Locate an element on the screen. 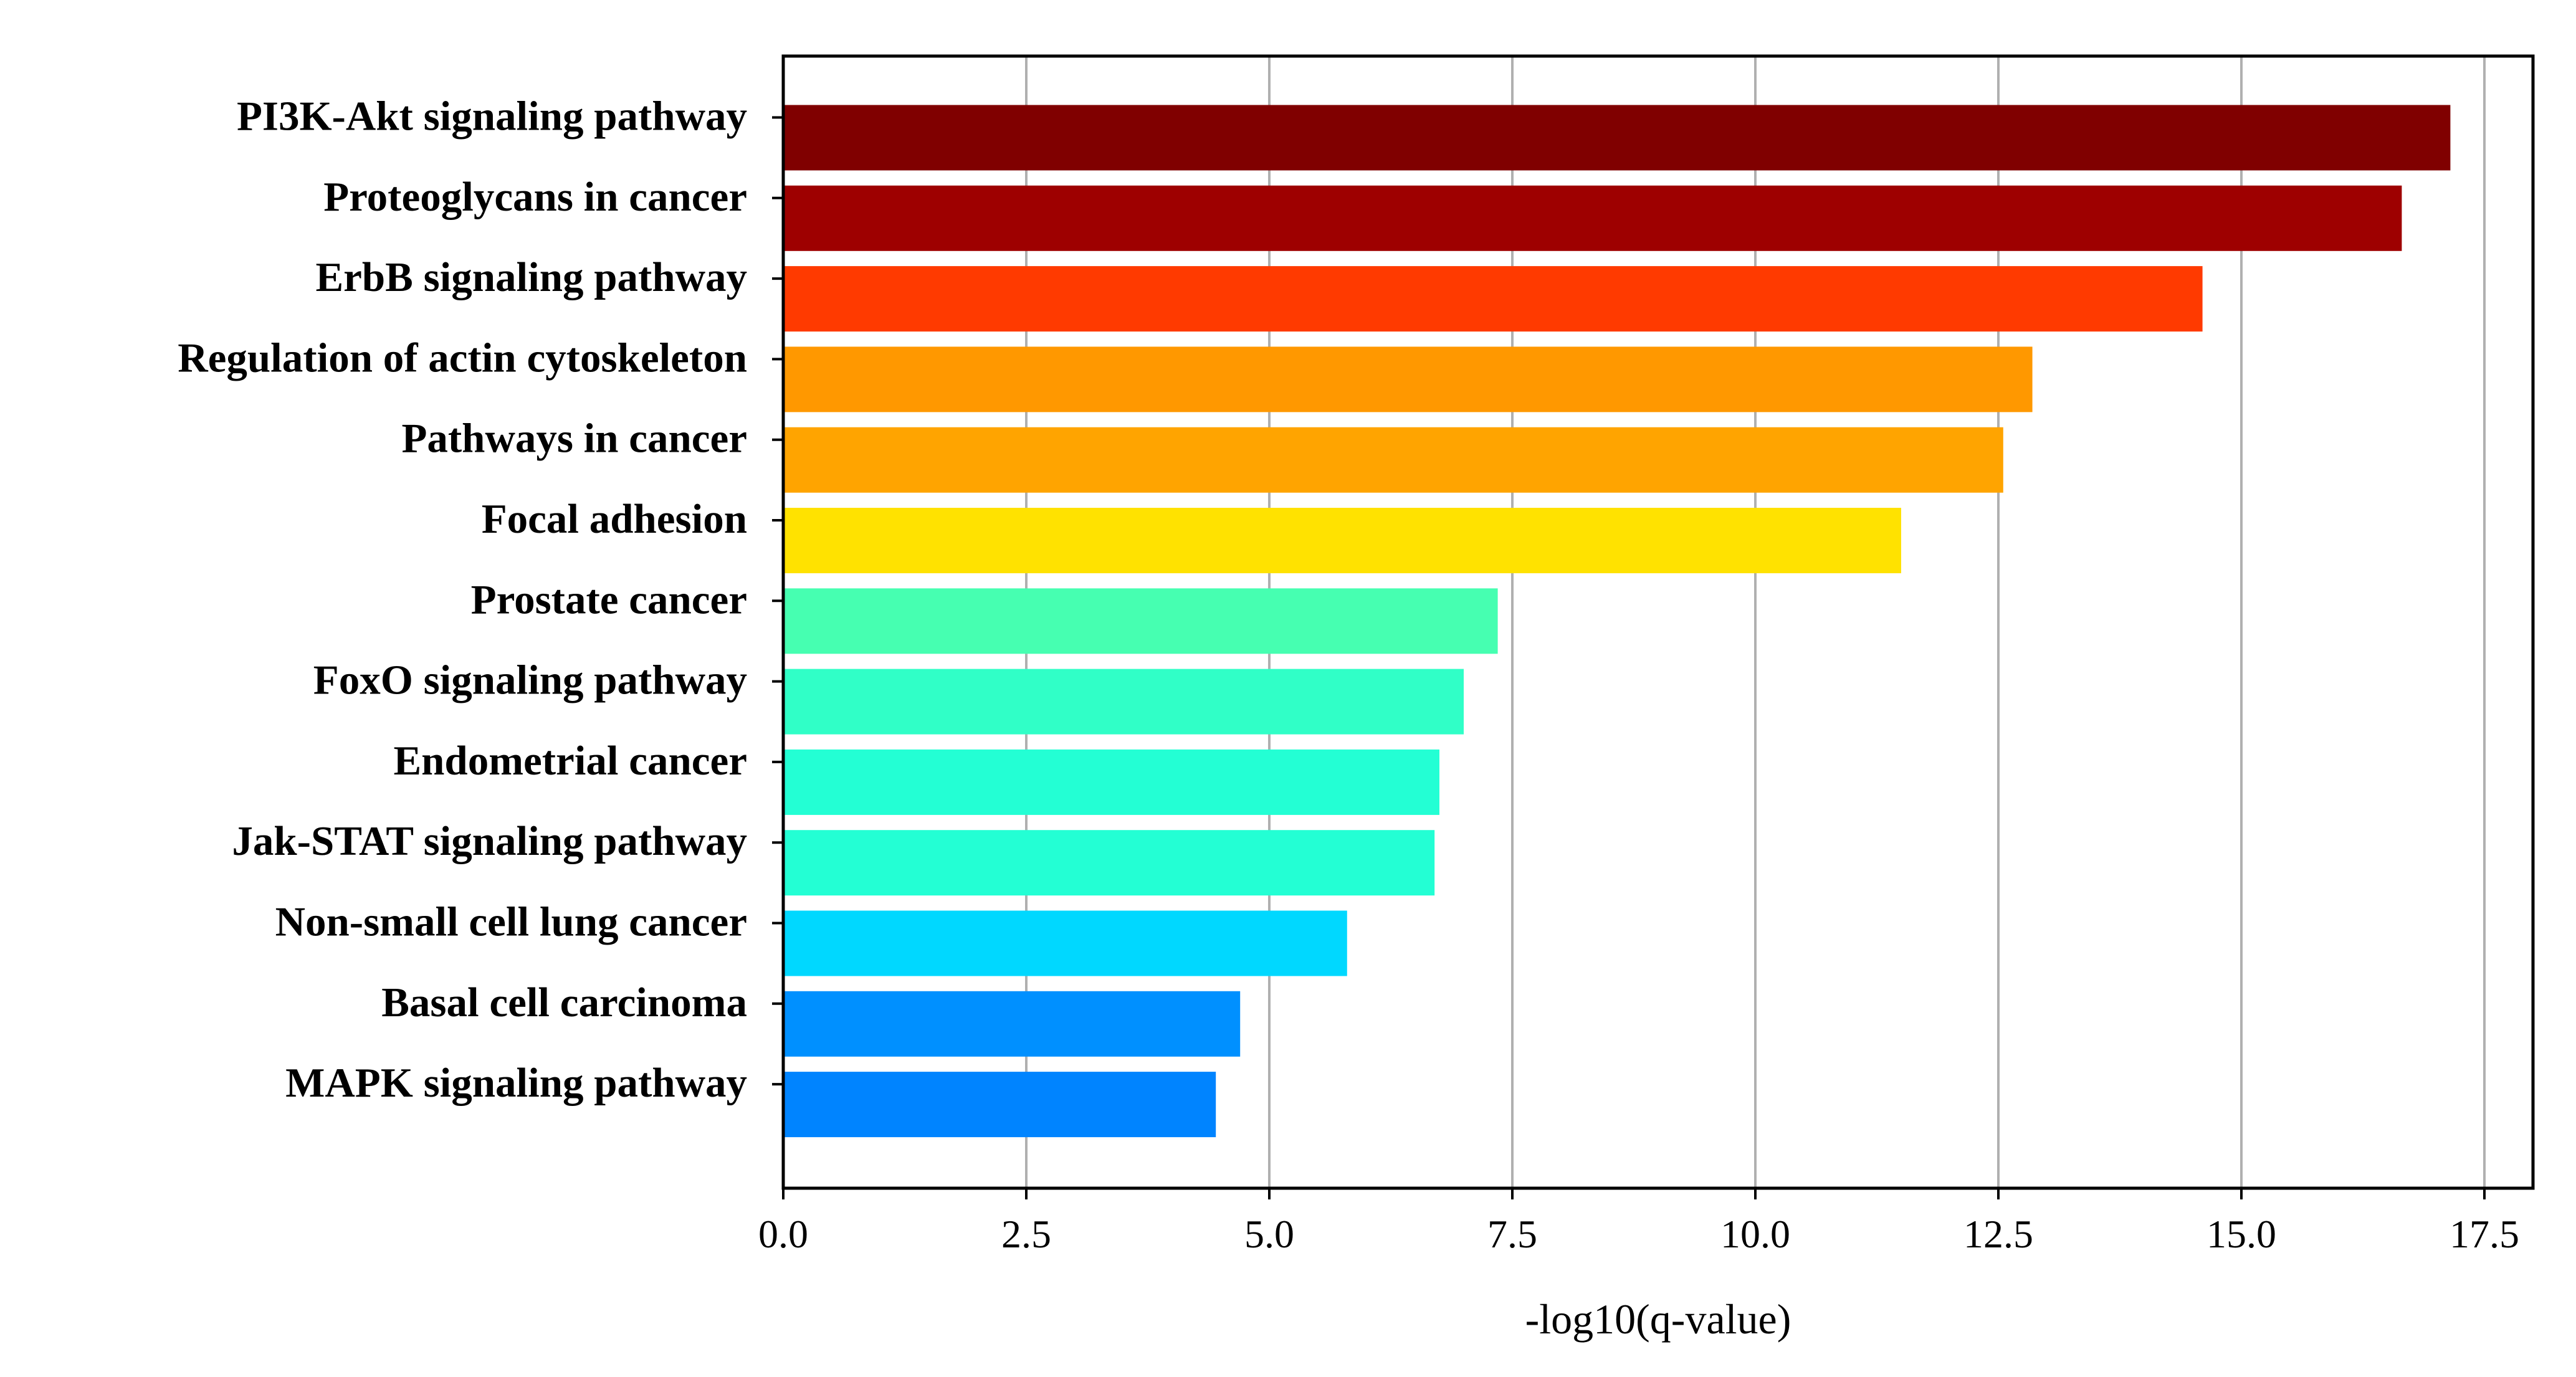  category-label: PI3K-Akt signaling pathway is located at coordinates (492, 116).